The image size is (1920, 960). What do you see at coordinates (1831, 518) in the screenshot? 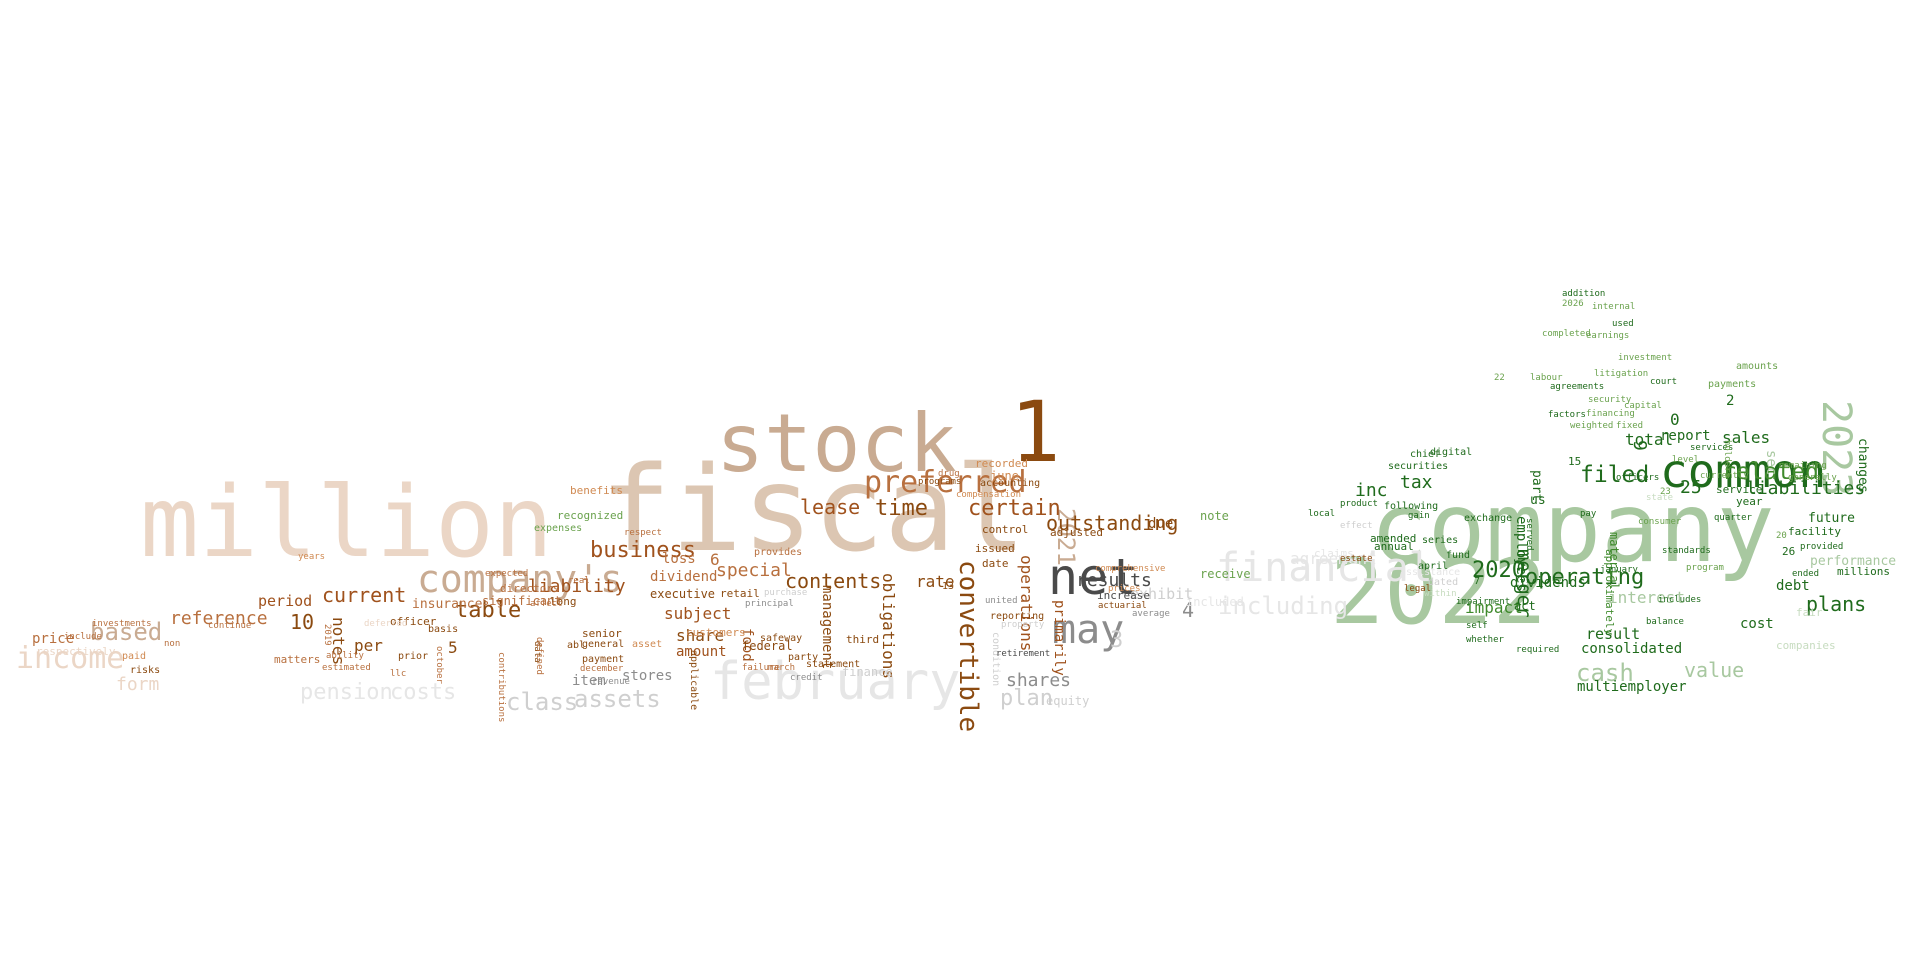
I see `word-future: future` at bounding box center [1831, 518].